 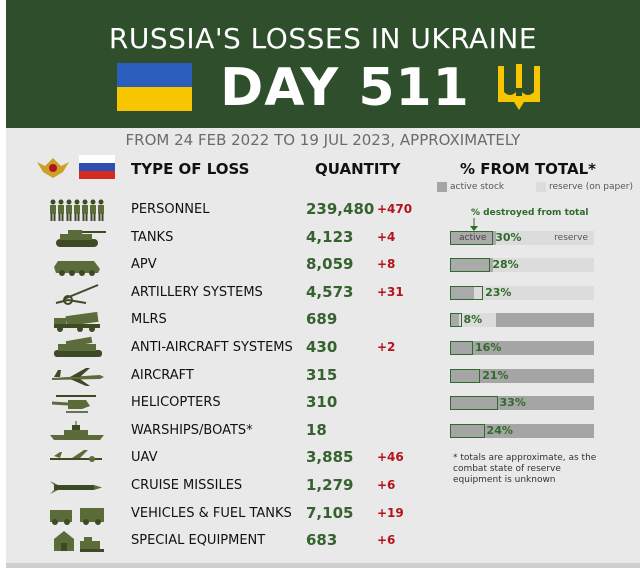 What do you see at coordinates (530, 213) in the screenshot?
I see `legend-destroyed: % destroyed from total` at bounding box center [530, 213].